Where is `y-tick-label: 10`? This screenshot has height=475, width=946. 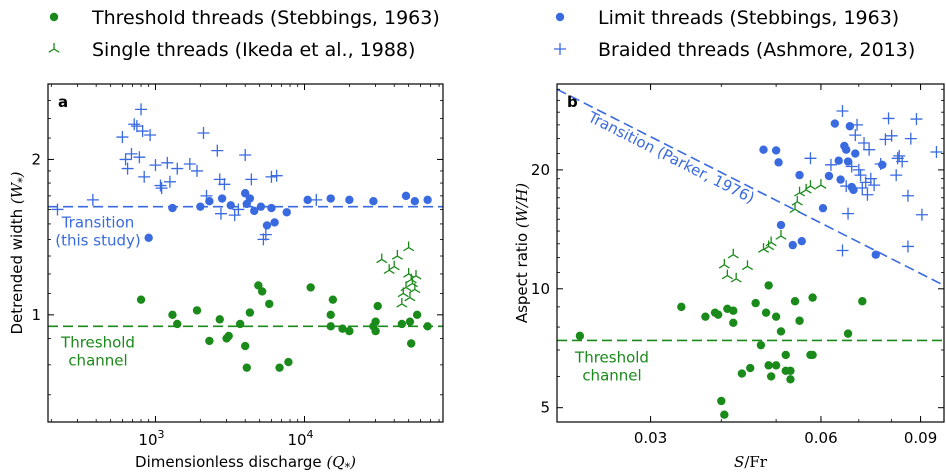 y-tick-label: 10 is located at coordinates (540, 289).